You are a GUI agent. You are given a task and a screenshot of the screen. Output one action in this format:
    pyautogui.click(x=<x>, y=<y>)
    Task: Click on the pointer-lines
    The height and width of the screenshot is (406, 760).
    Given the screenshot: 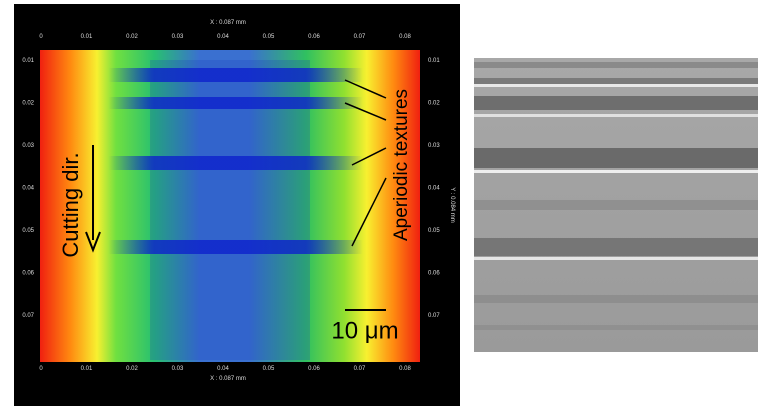 What is the action you would take?
    pyautogui.click(x=365, y=163)
    